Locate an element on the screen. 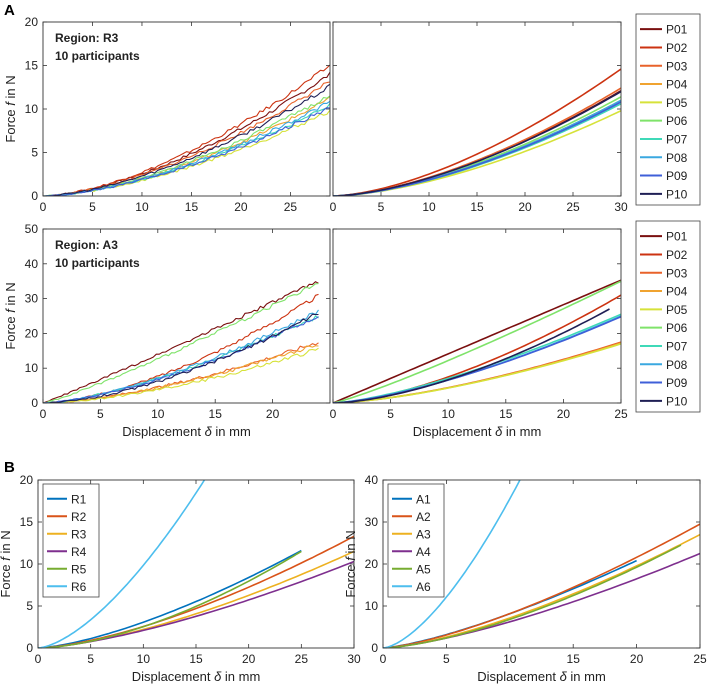  legend-label: A1 is located at coordinates (423, 499).